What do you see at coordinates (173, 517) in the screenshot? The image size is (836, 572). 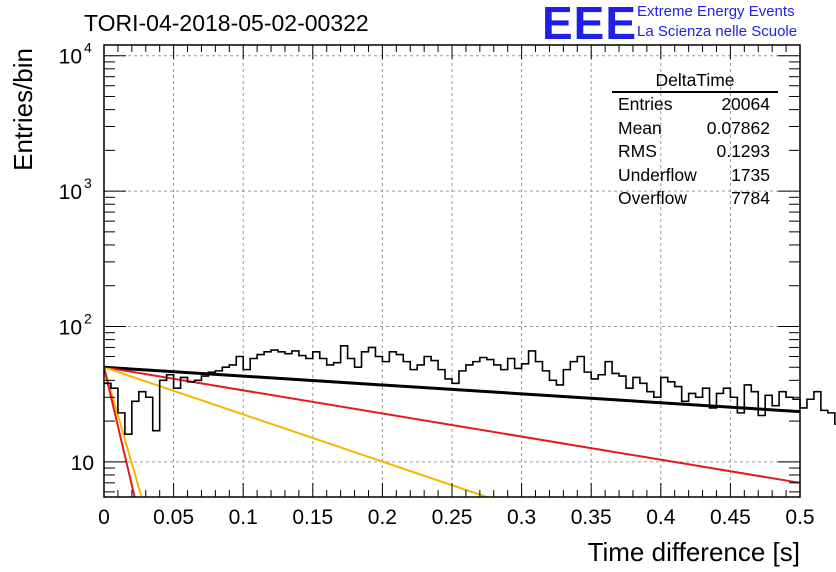 I see `x-tick-label: 0.05` at bounding box center [173, 517].